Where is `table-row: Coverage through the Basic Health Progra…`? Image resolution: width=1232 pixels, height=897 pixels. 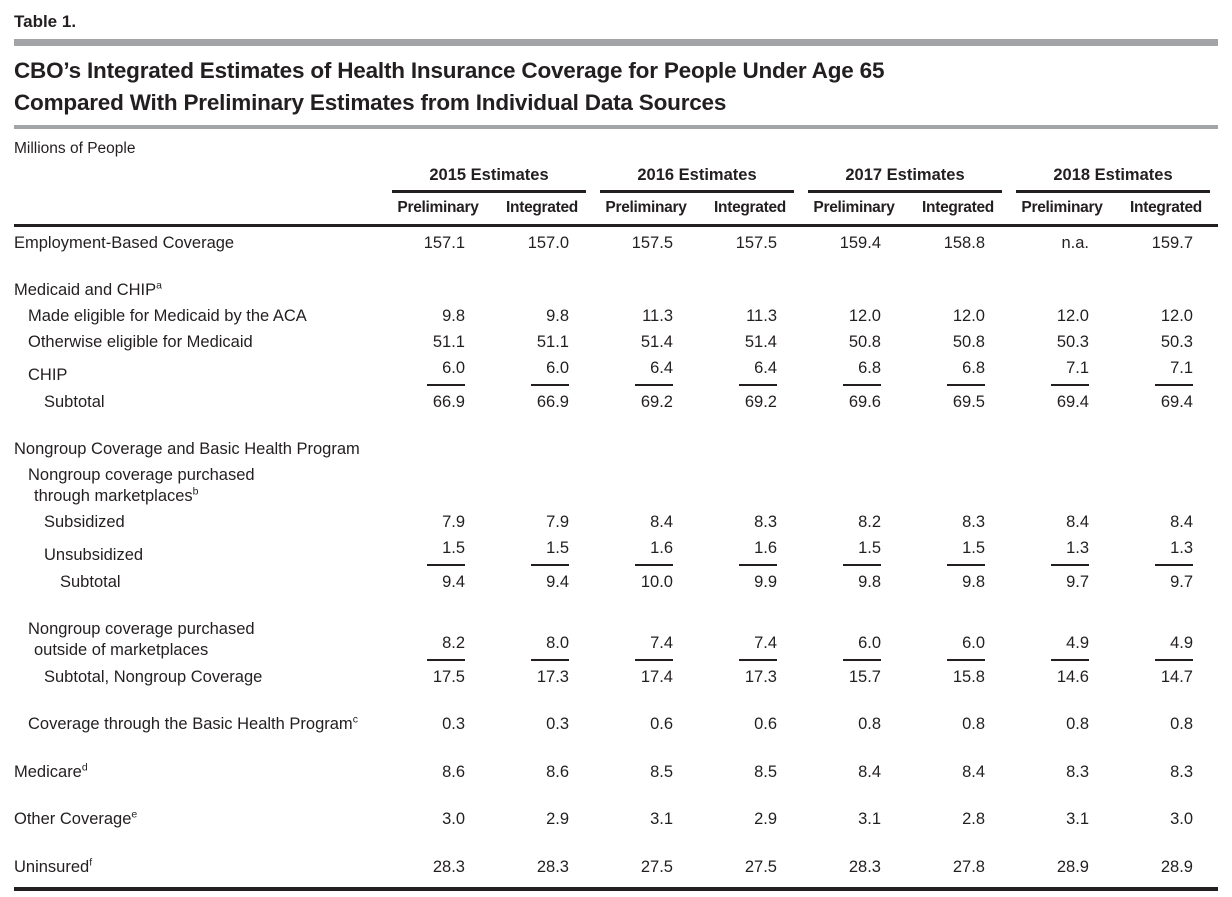 table-row: Coverage through the Basic Health Progra… is located at coordinates (616, 714).